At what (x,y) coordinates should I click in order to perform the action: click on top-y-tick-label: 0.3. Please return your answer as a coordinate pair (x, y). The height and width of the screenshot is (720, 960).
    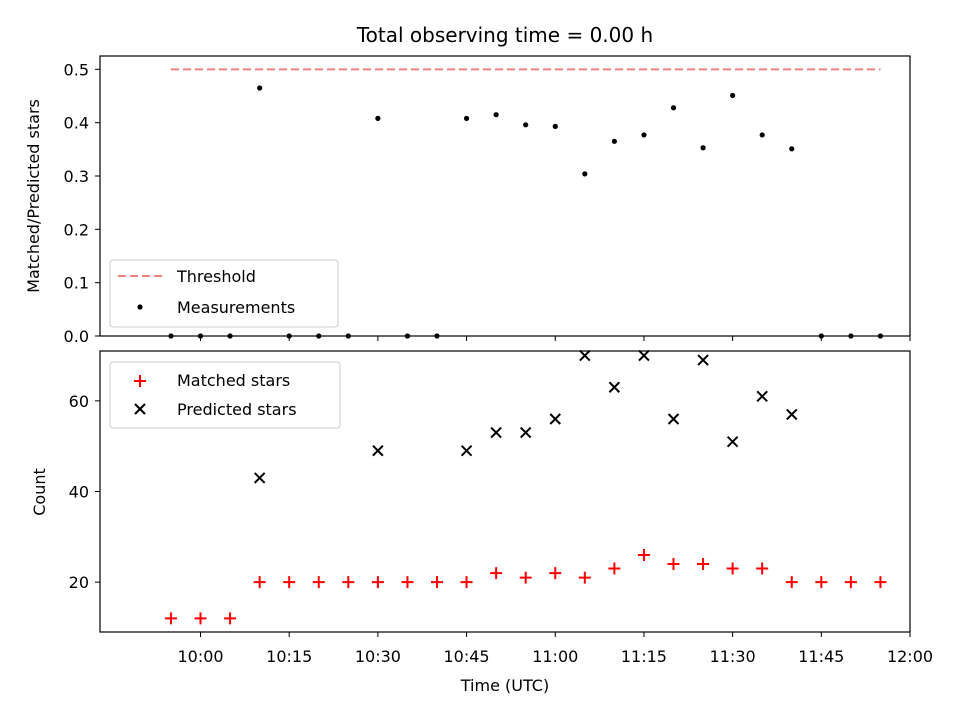
    Looking at the image, I should click on (76, 176).